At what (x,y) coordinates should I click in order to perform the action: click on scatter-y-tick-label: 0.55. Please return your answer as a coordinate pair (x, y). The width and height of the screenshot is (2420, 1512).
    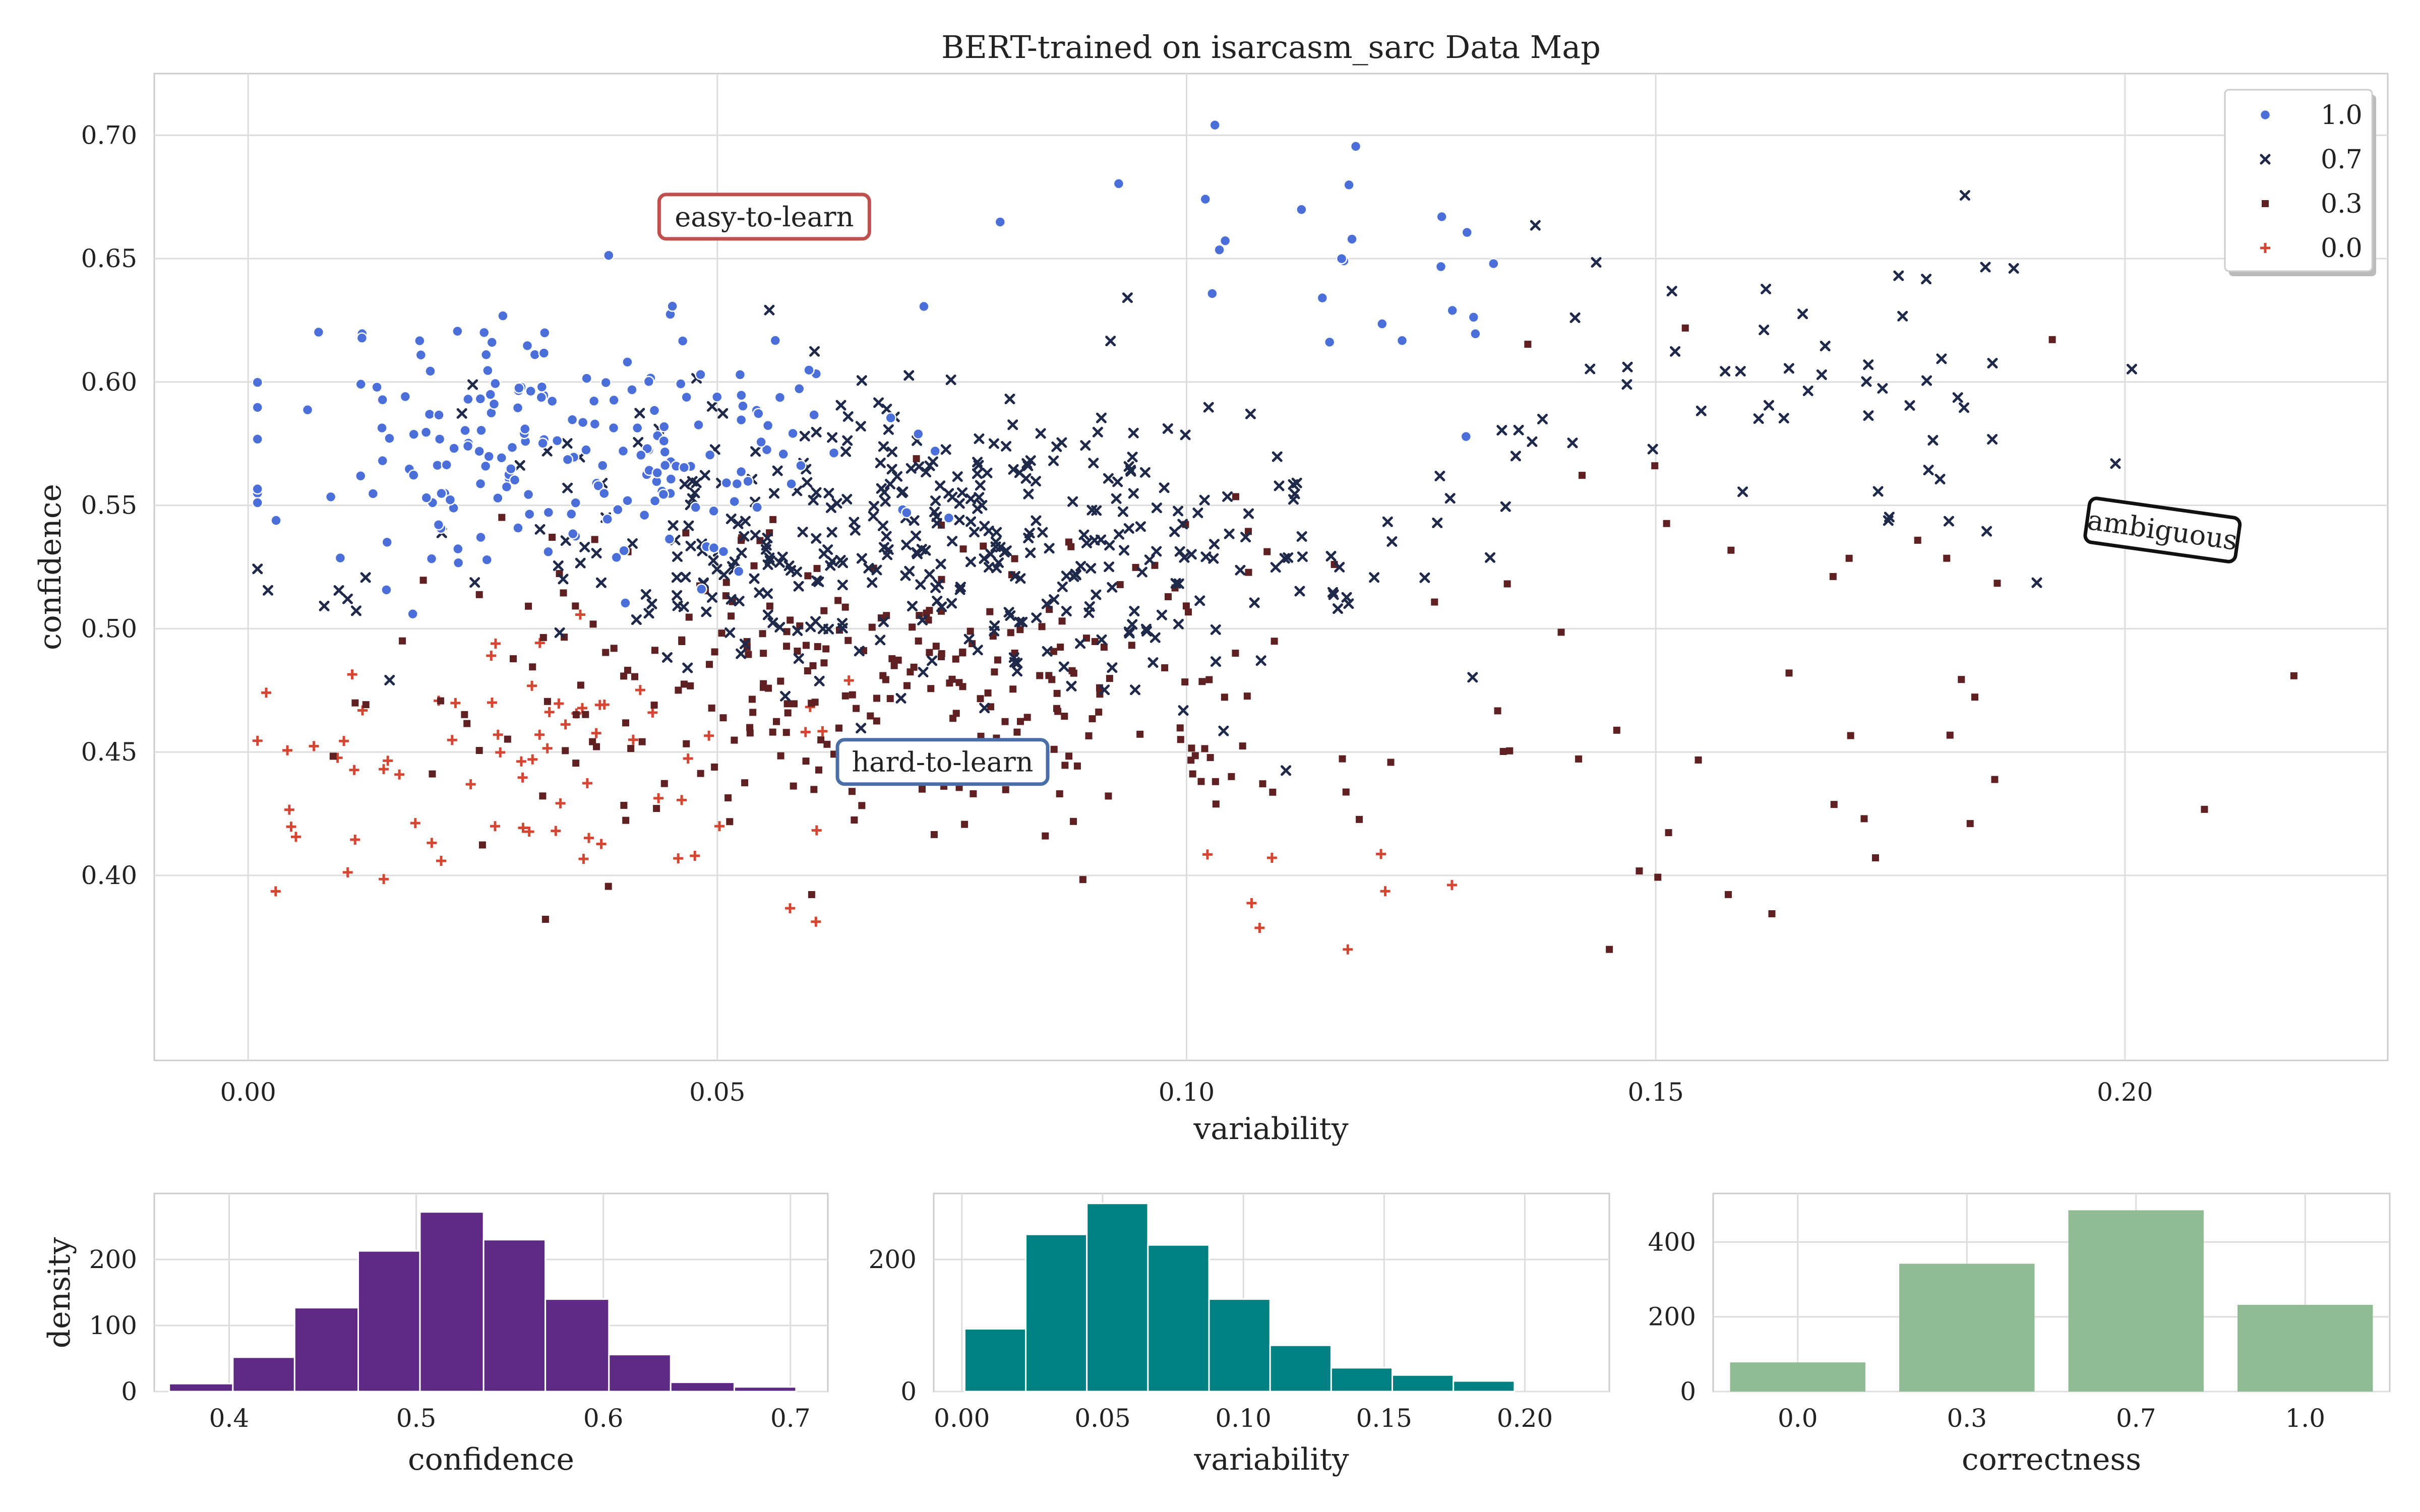
    Looking at the image, I should click on (109, 505).